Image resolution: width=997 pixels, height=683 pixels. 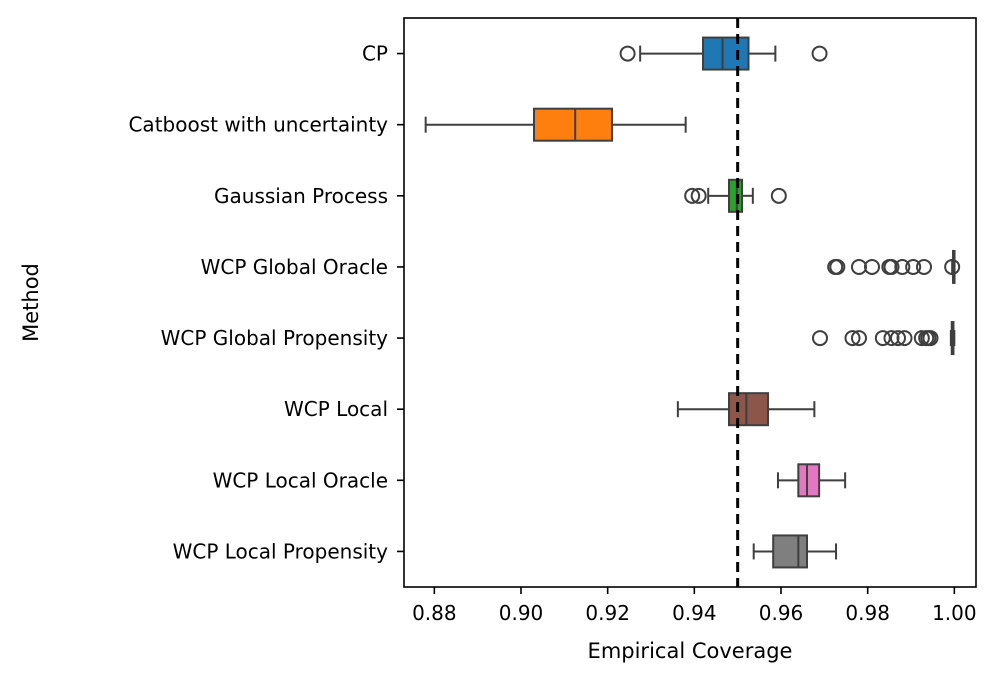 What do you see at coordinates (521, 613) in the screenshot?
I see `x-tick-label: 0.90` at bounding box center [521, 613].